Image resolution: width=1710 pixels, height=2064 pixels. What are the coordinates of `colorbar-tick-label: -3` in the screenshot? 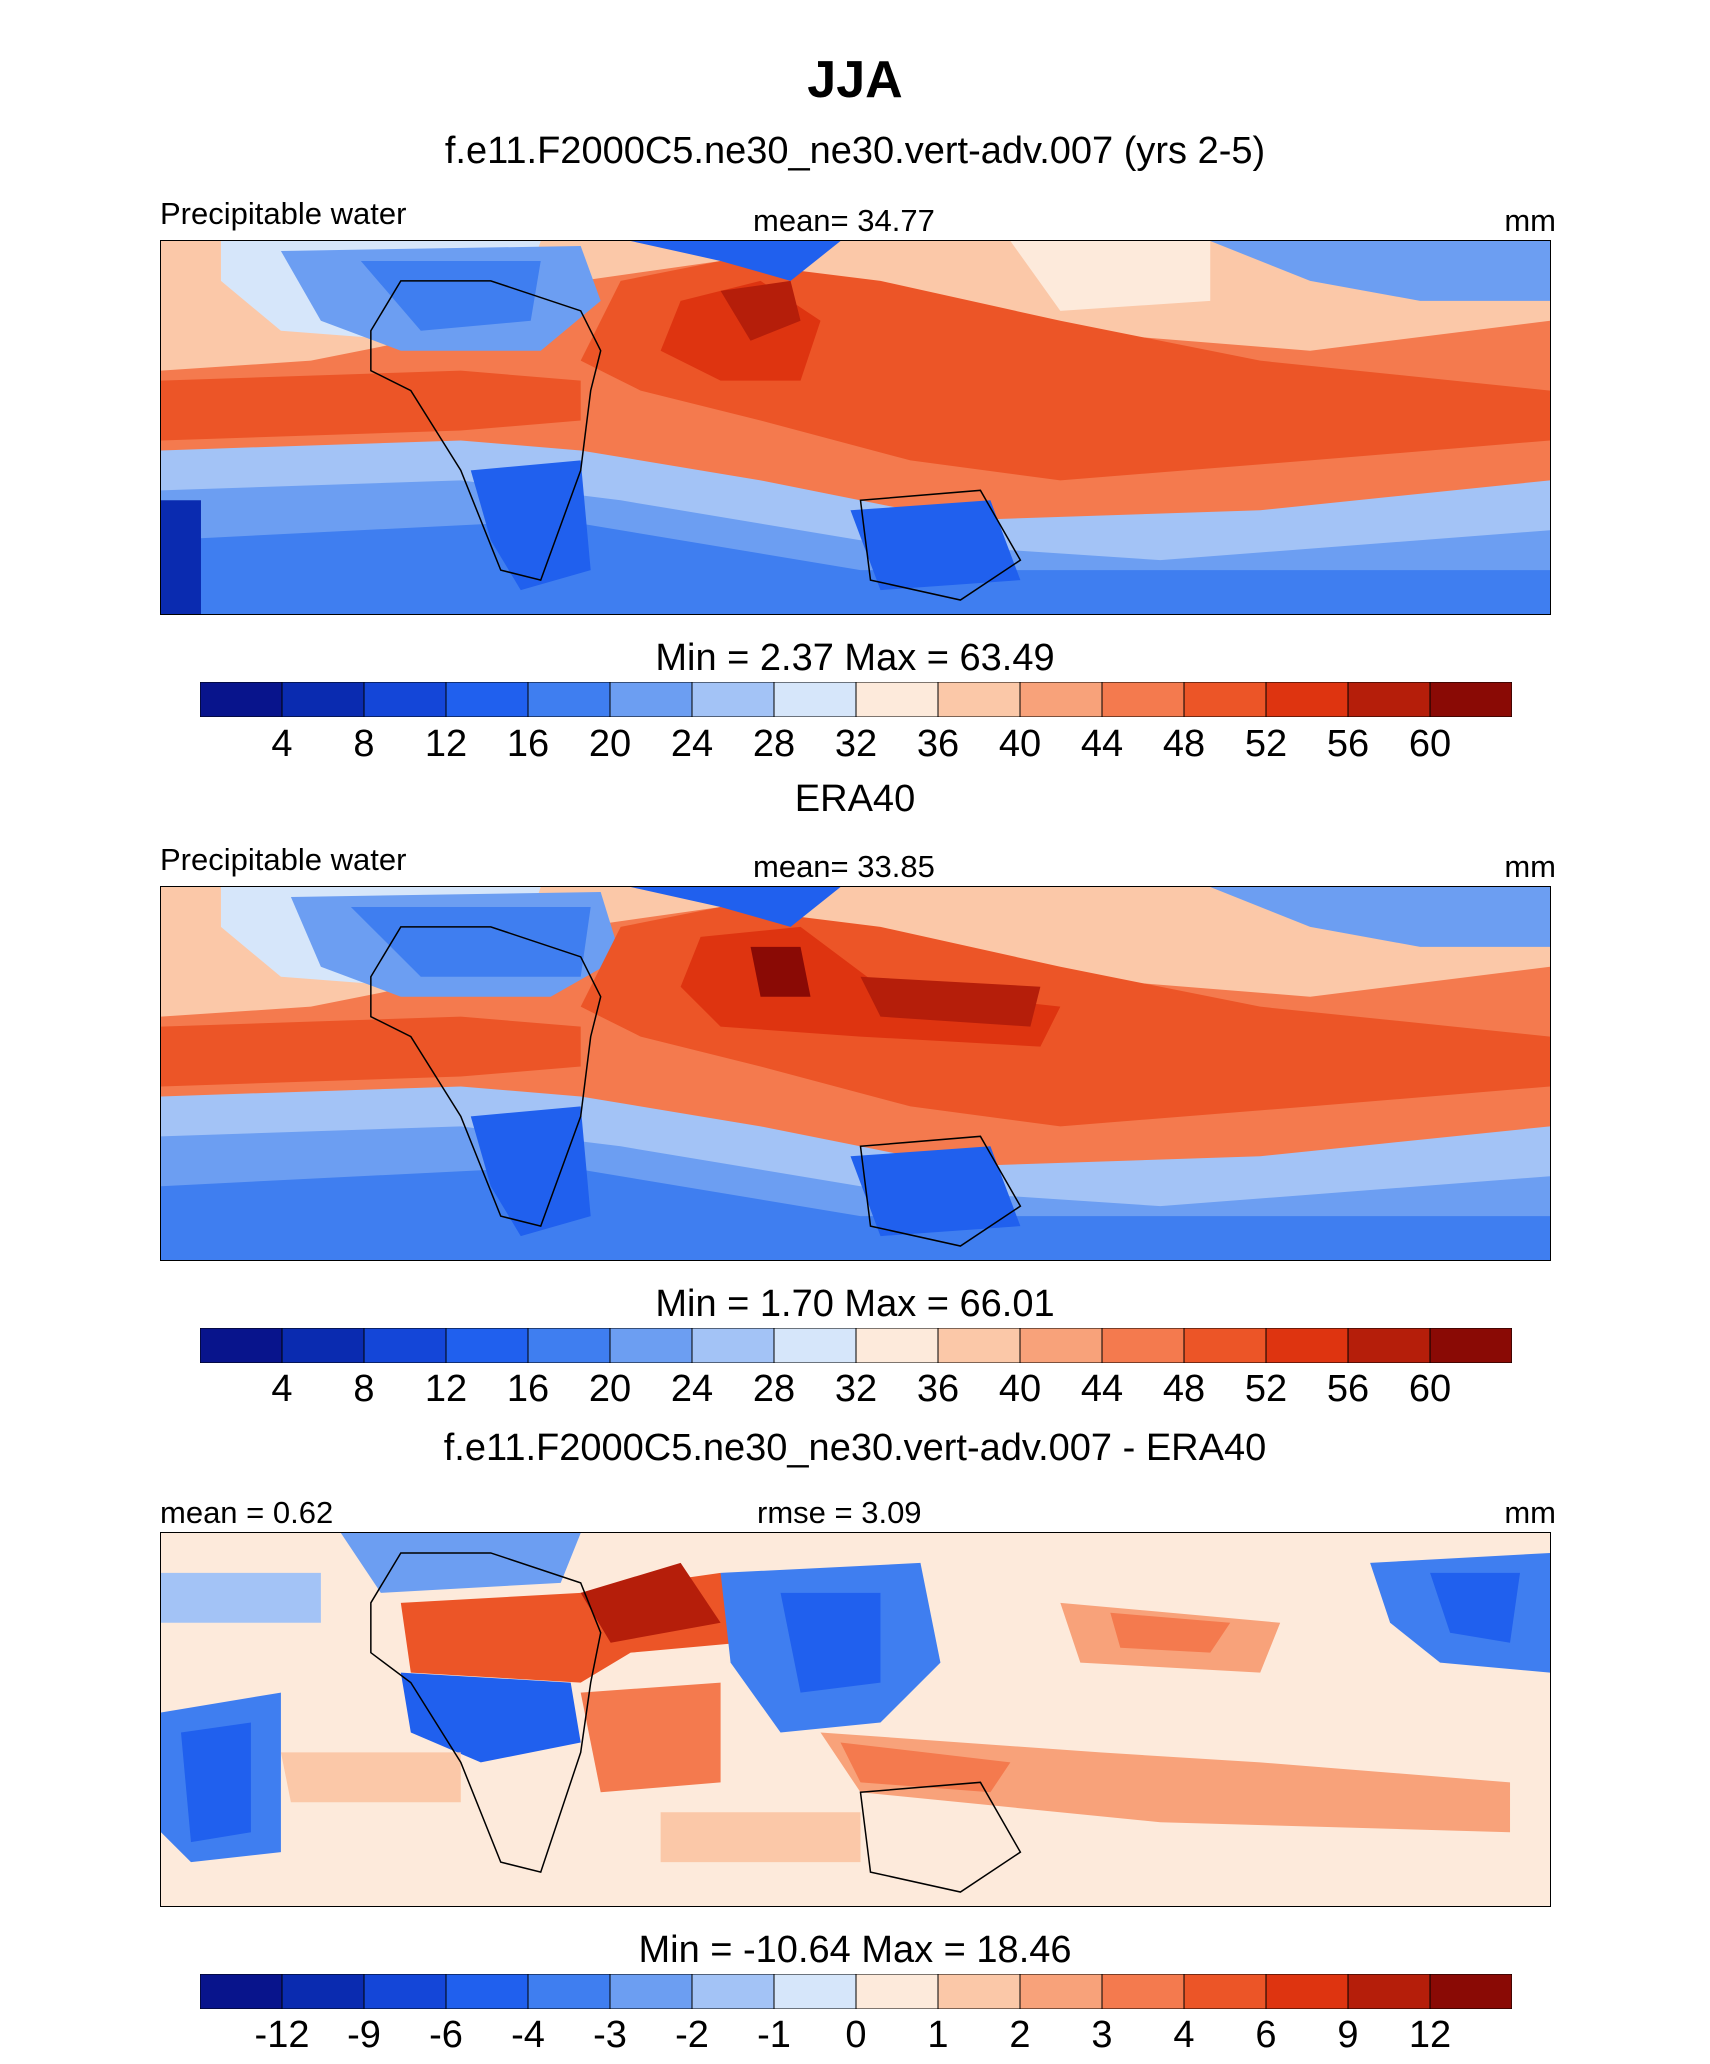 It's located at (610, 2035).